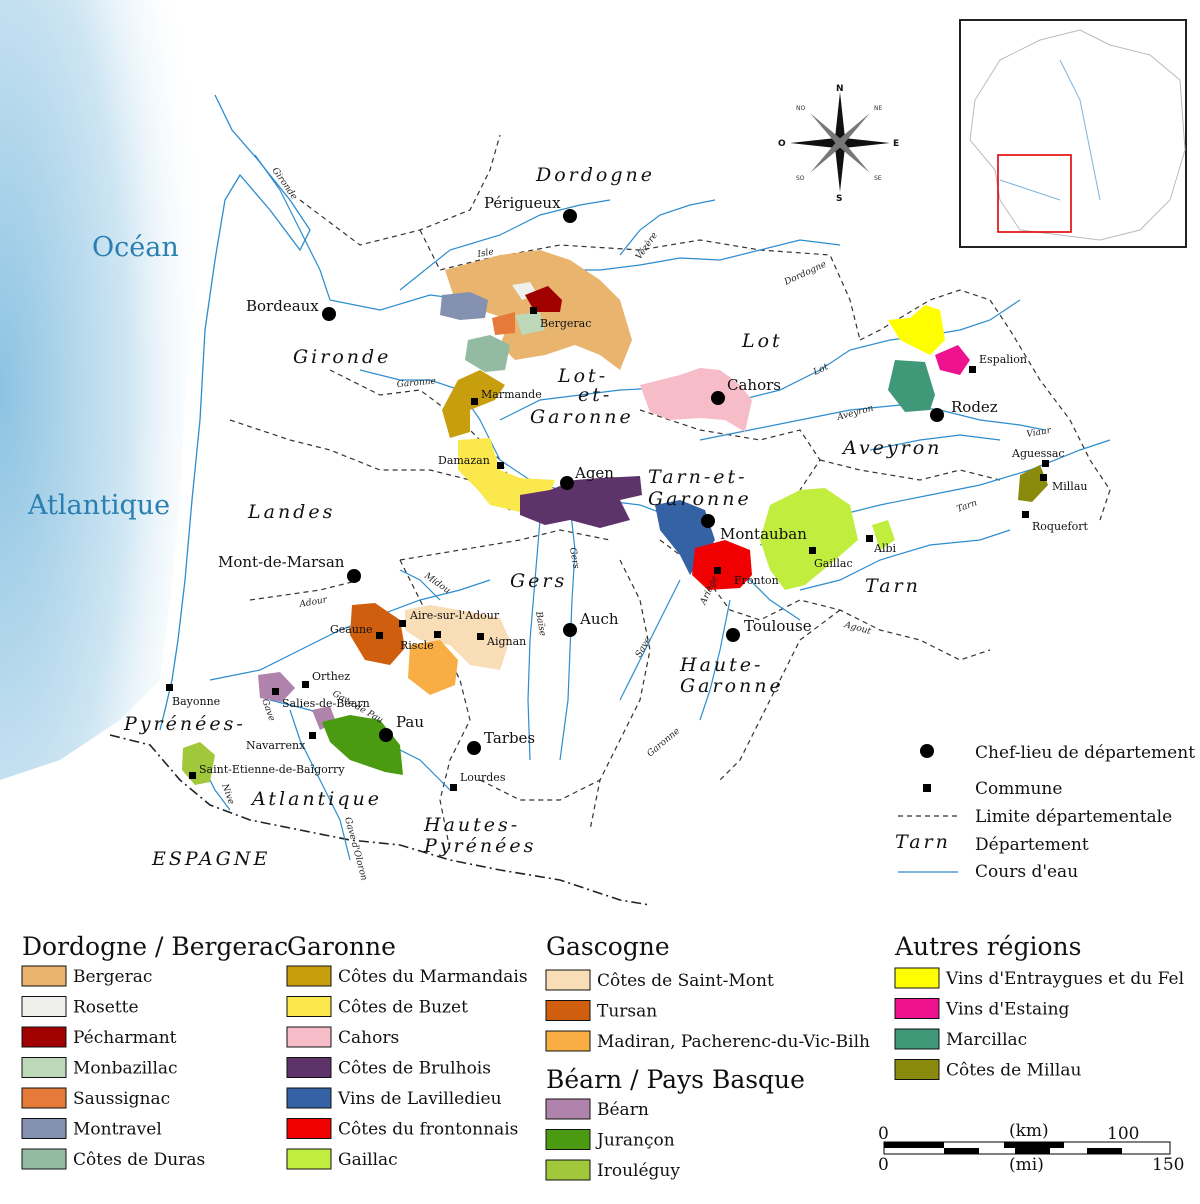 The image size is (1200, 1204). I want to click on svg-text: Toulouse, so click(778, 626).